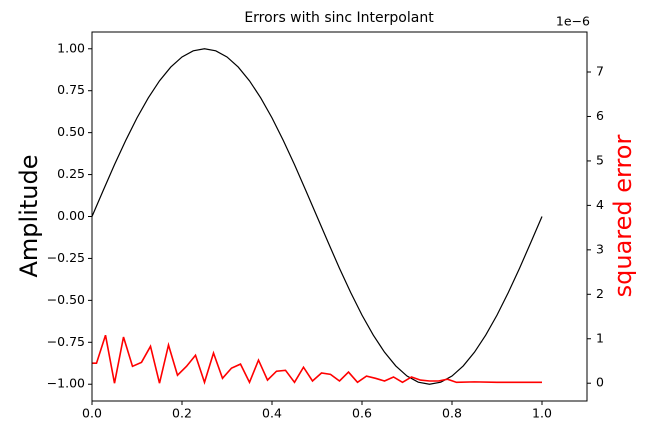 The image size is (645, 435). I want to click on y-tick-label: 0.25, so click(71, 173).